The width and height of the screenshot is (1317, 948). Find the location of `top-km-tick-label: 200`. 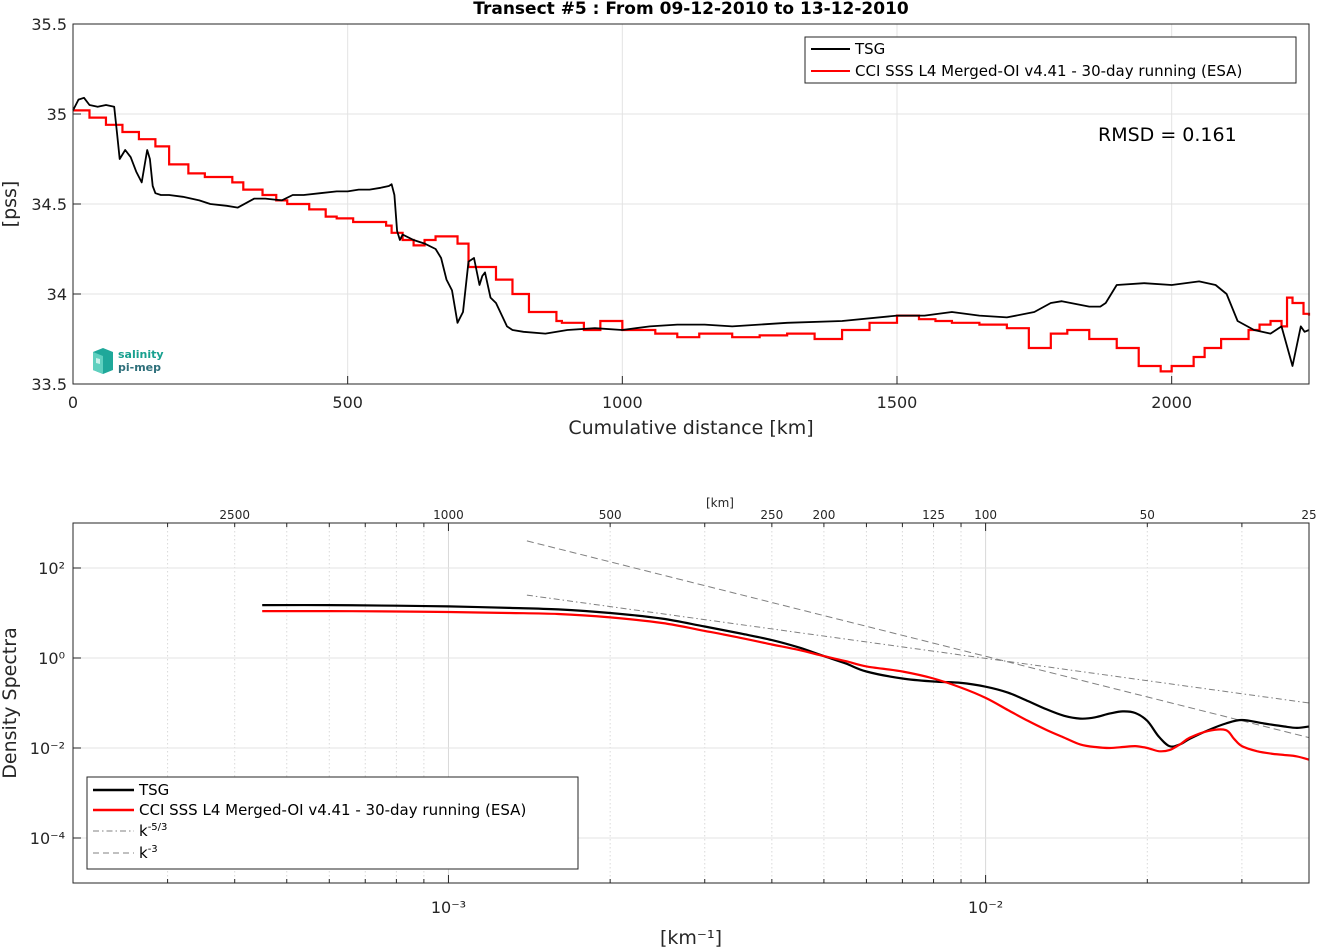

top-km-tick-label: 200 is located at coordinates (823, 515).